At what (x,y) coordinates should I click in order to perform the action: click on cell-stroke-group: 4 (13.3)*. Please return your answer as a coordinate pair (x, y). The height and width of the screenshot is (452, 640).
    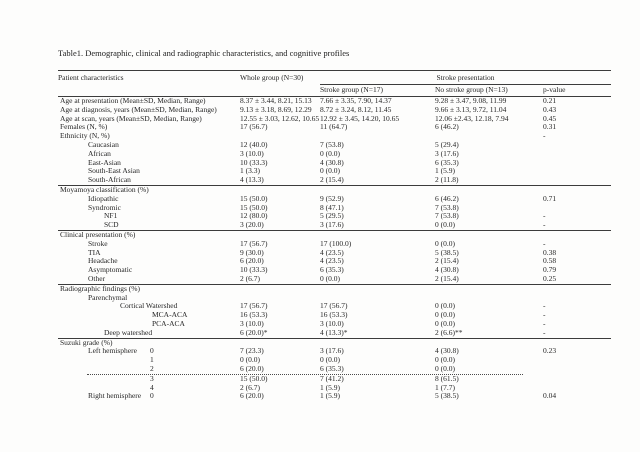
    Looking at the image, I should click on (334, 332).